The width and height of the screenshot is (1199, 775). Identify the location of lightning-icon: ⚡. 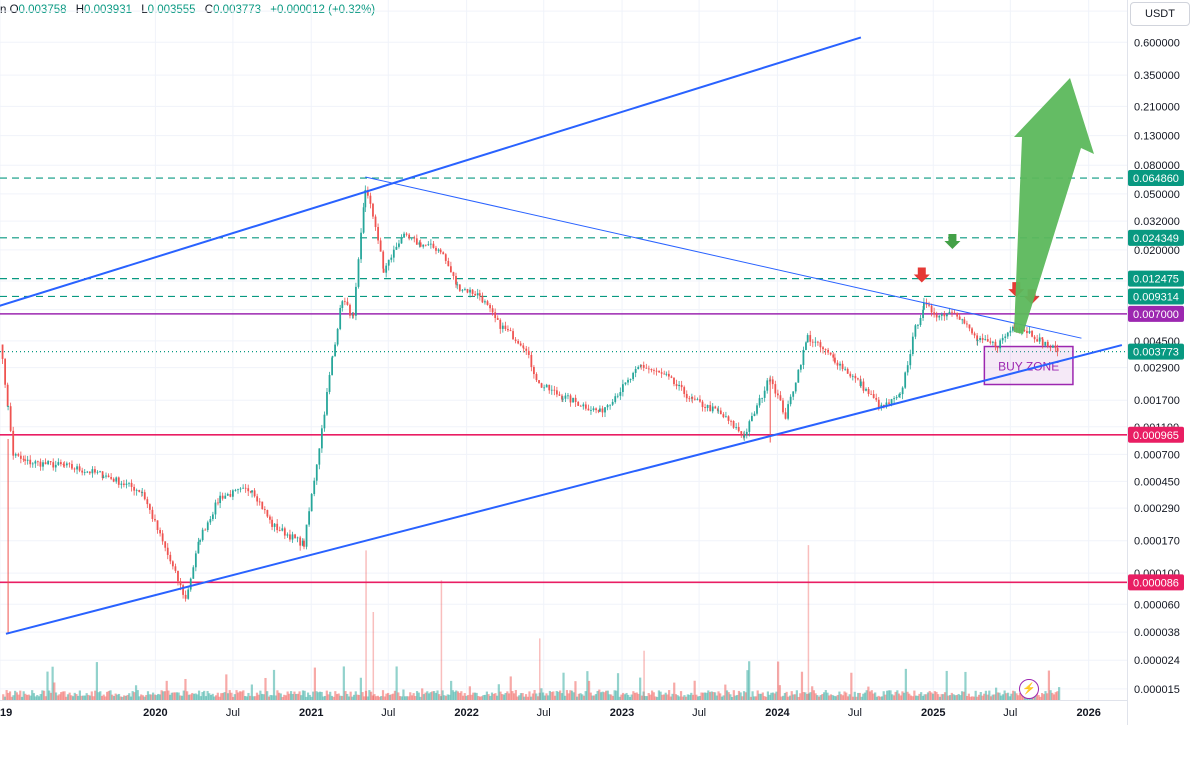
(1029, 689).